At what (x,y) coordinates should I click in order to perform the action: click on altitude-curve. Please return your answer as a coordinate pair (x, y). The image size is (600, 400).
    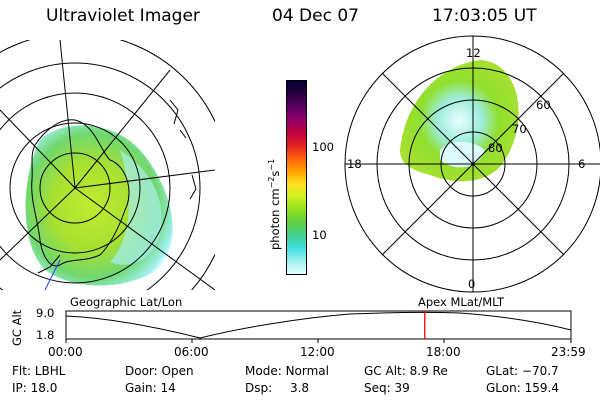
    Looking at the image, I should click on (318, 325).